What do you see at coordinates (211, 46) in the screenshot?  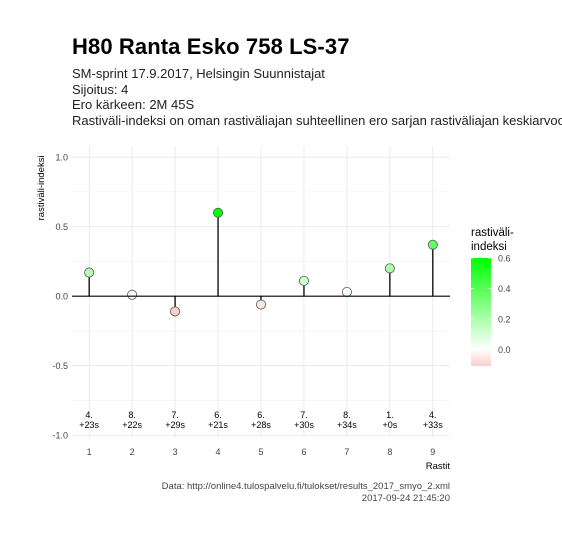 I see `chart-title: H80 Ranta Esko 758 LS-37` at bounding box center [211, 46].